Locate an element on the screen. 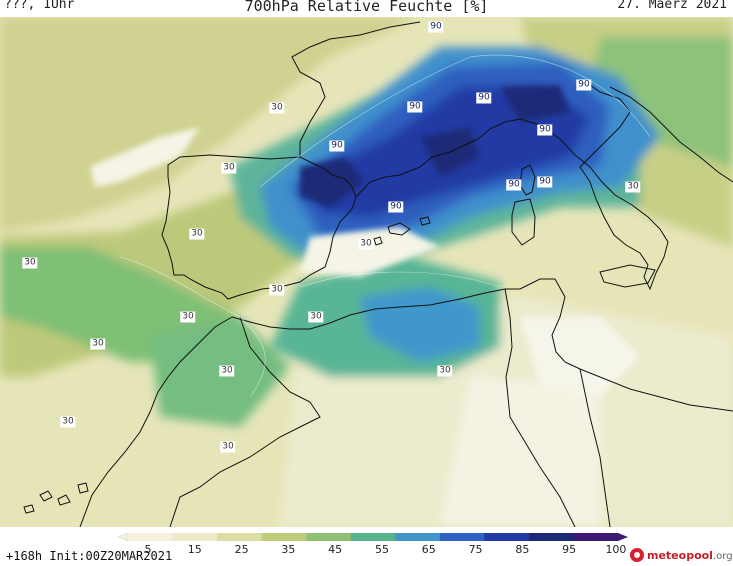  balearic-islands is located at coordinates (402, 231).